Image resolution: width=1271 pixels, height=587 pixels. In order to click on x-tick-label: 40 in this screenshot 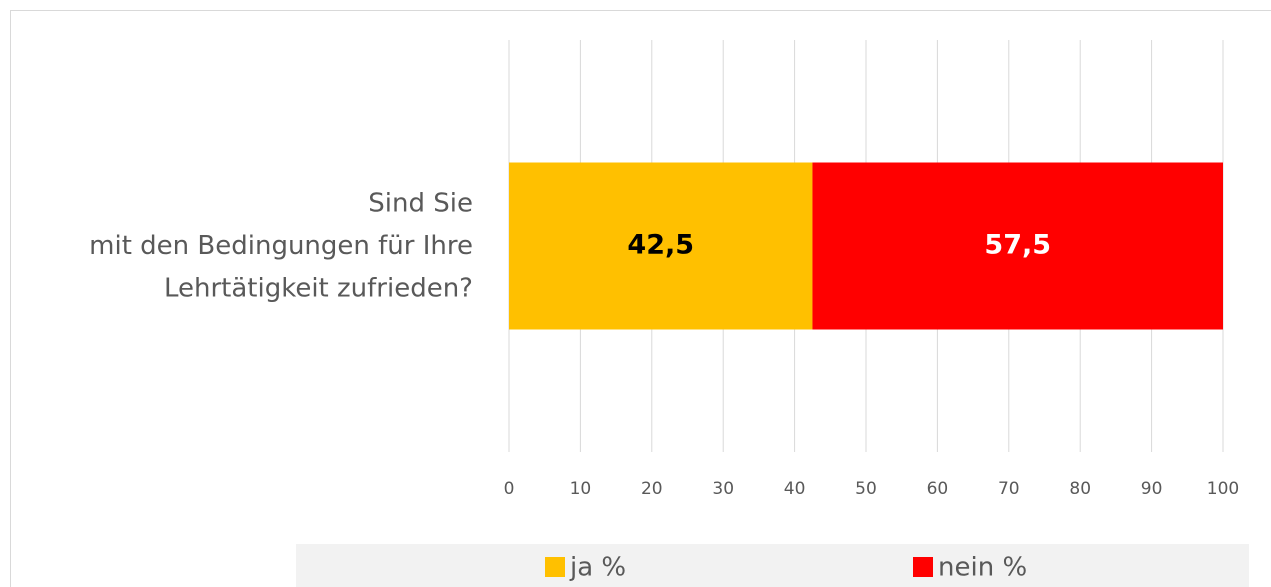, I will do `click(795, 489)`.